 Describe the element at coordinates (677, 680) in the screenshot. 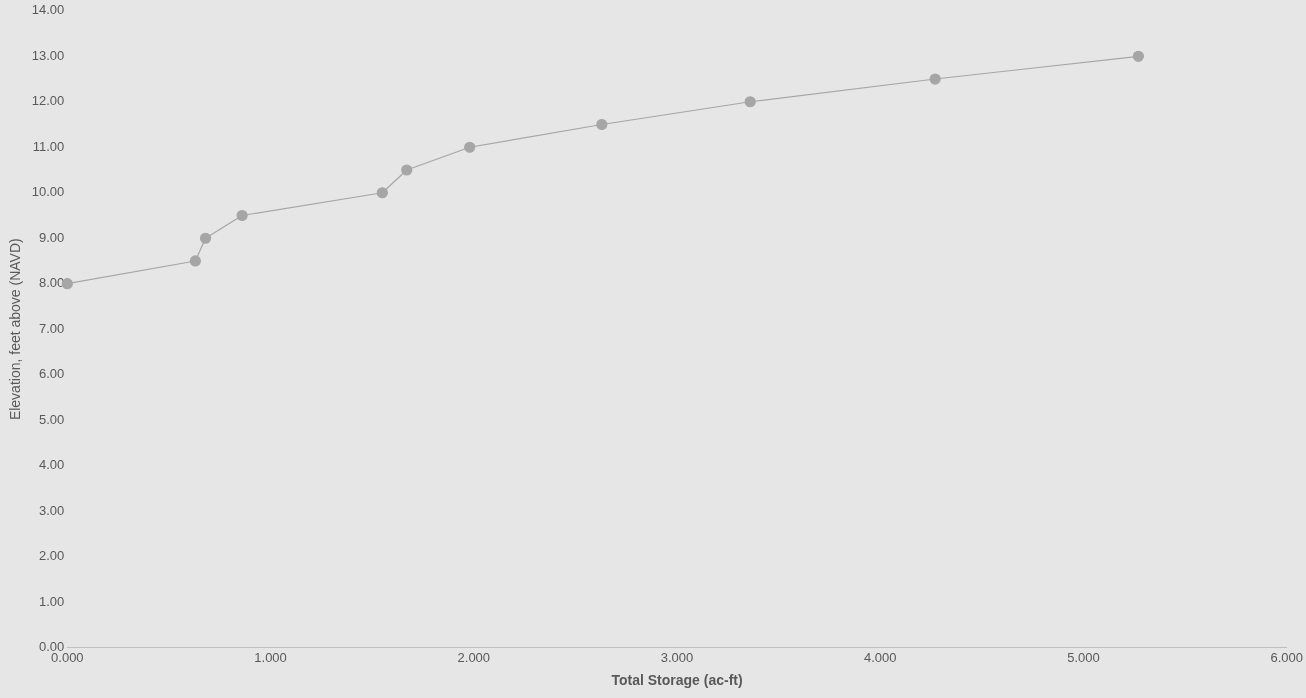

I see `x-axis-title: Total Storage (ac-ft)` at that location.